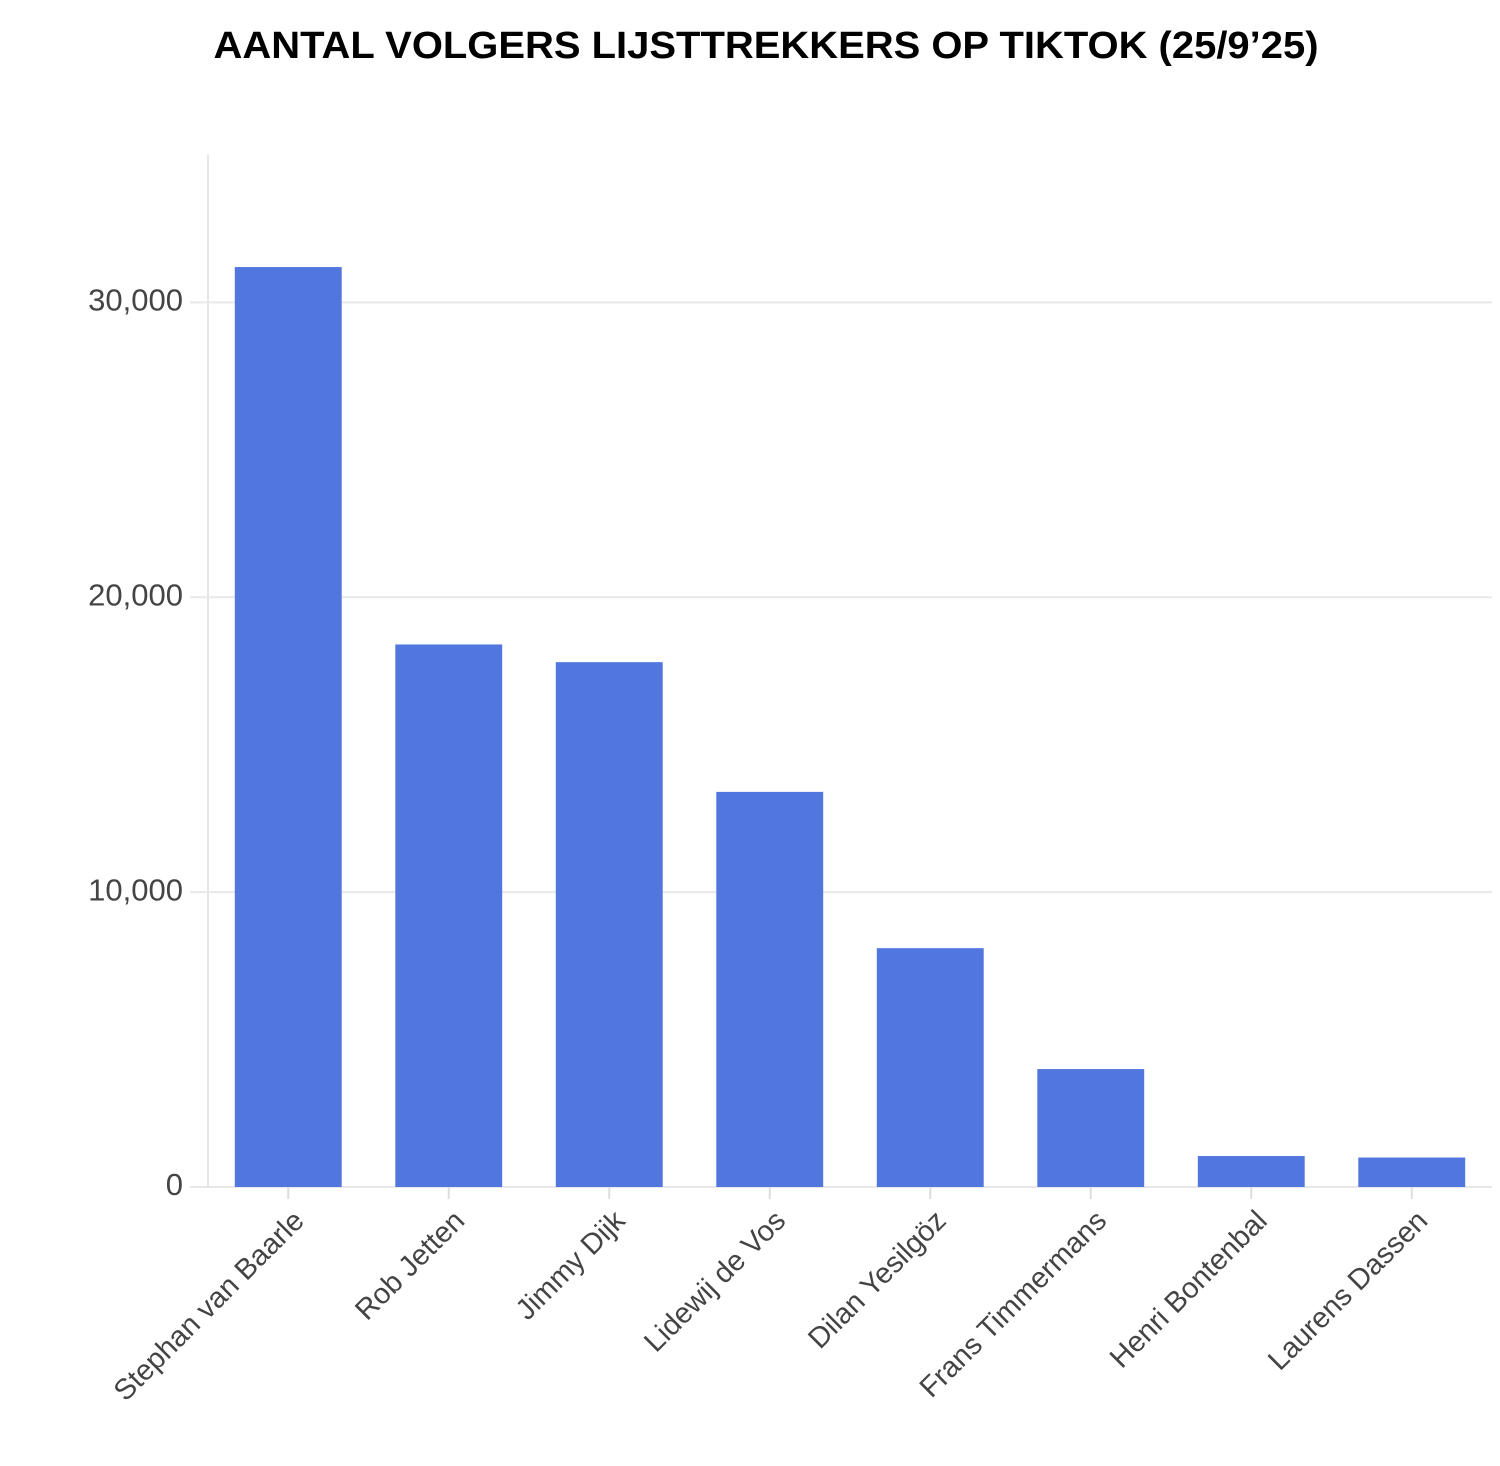 The image size is (1500, 1466). What do you see at coordinates (1189, 1290) in the screenshot?
I see `x-tick-label: Henri Bontenbal` at bounding box center [1189, 1290].